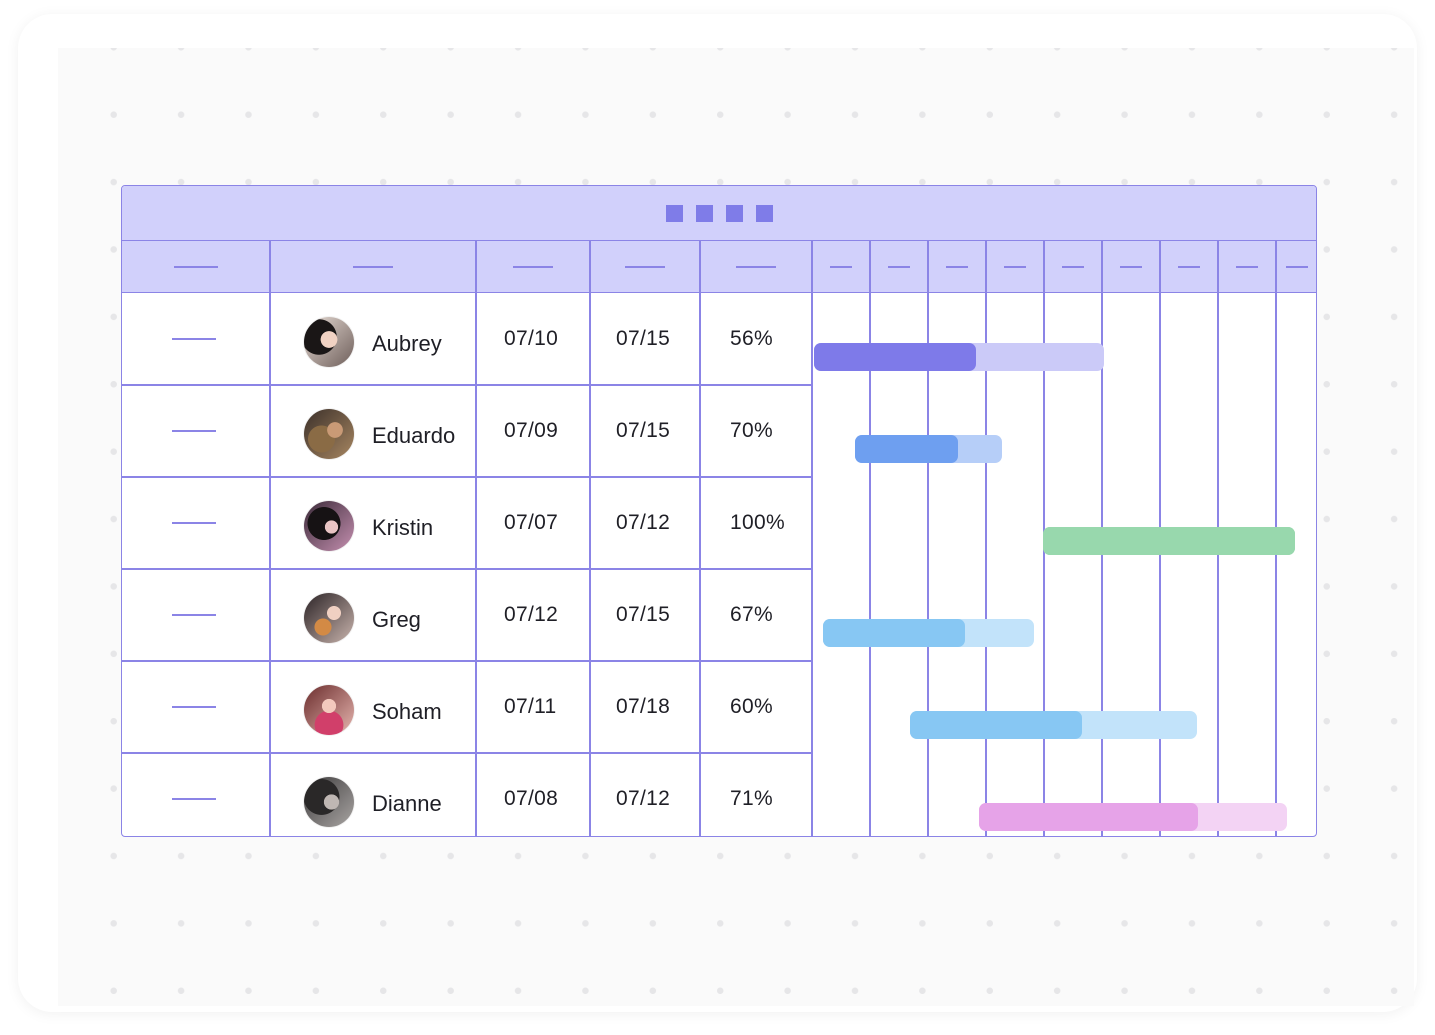  I want to click on progress-percent: 67%, so click(751, 614).